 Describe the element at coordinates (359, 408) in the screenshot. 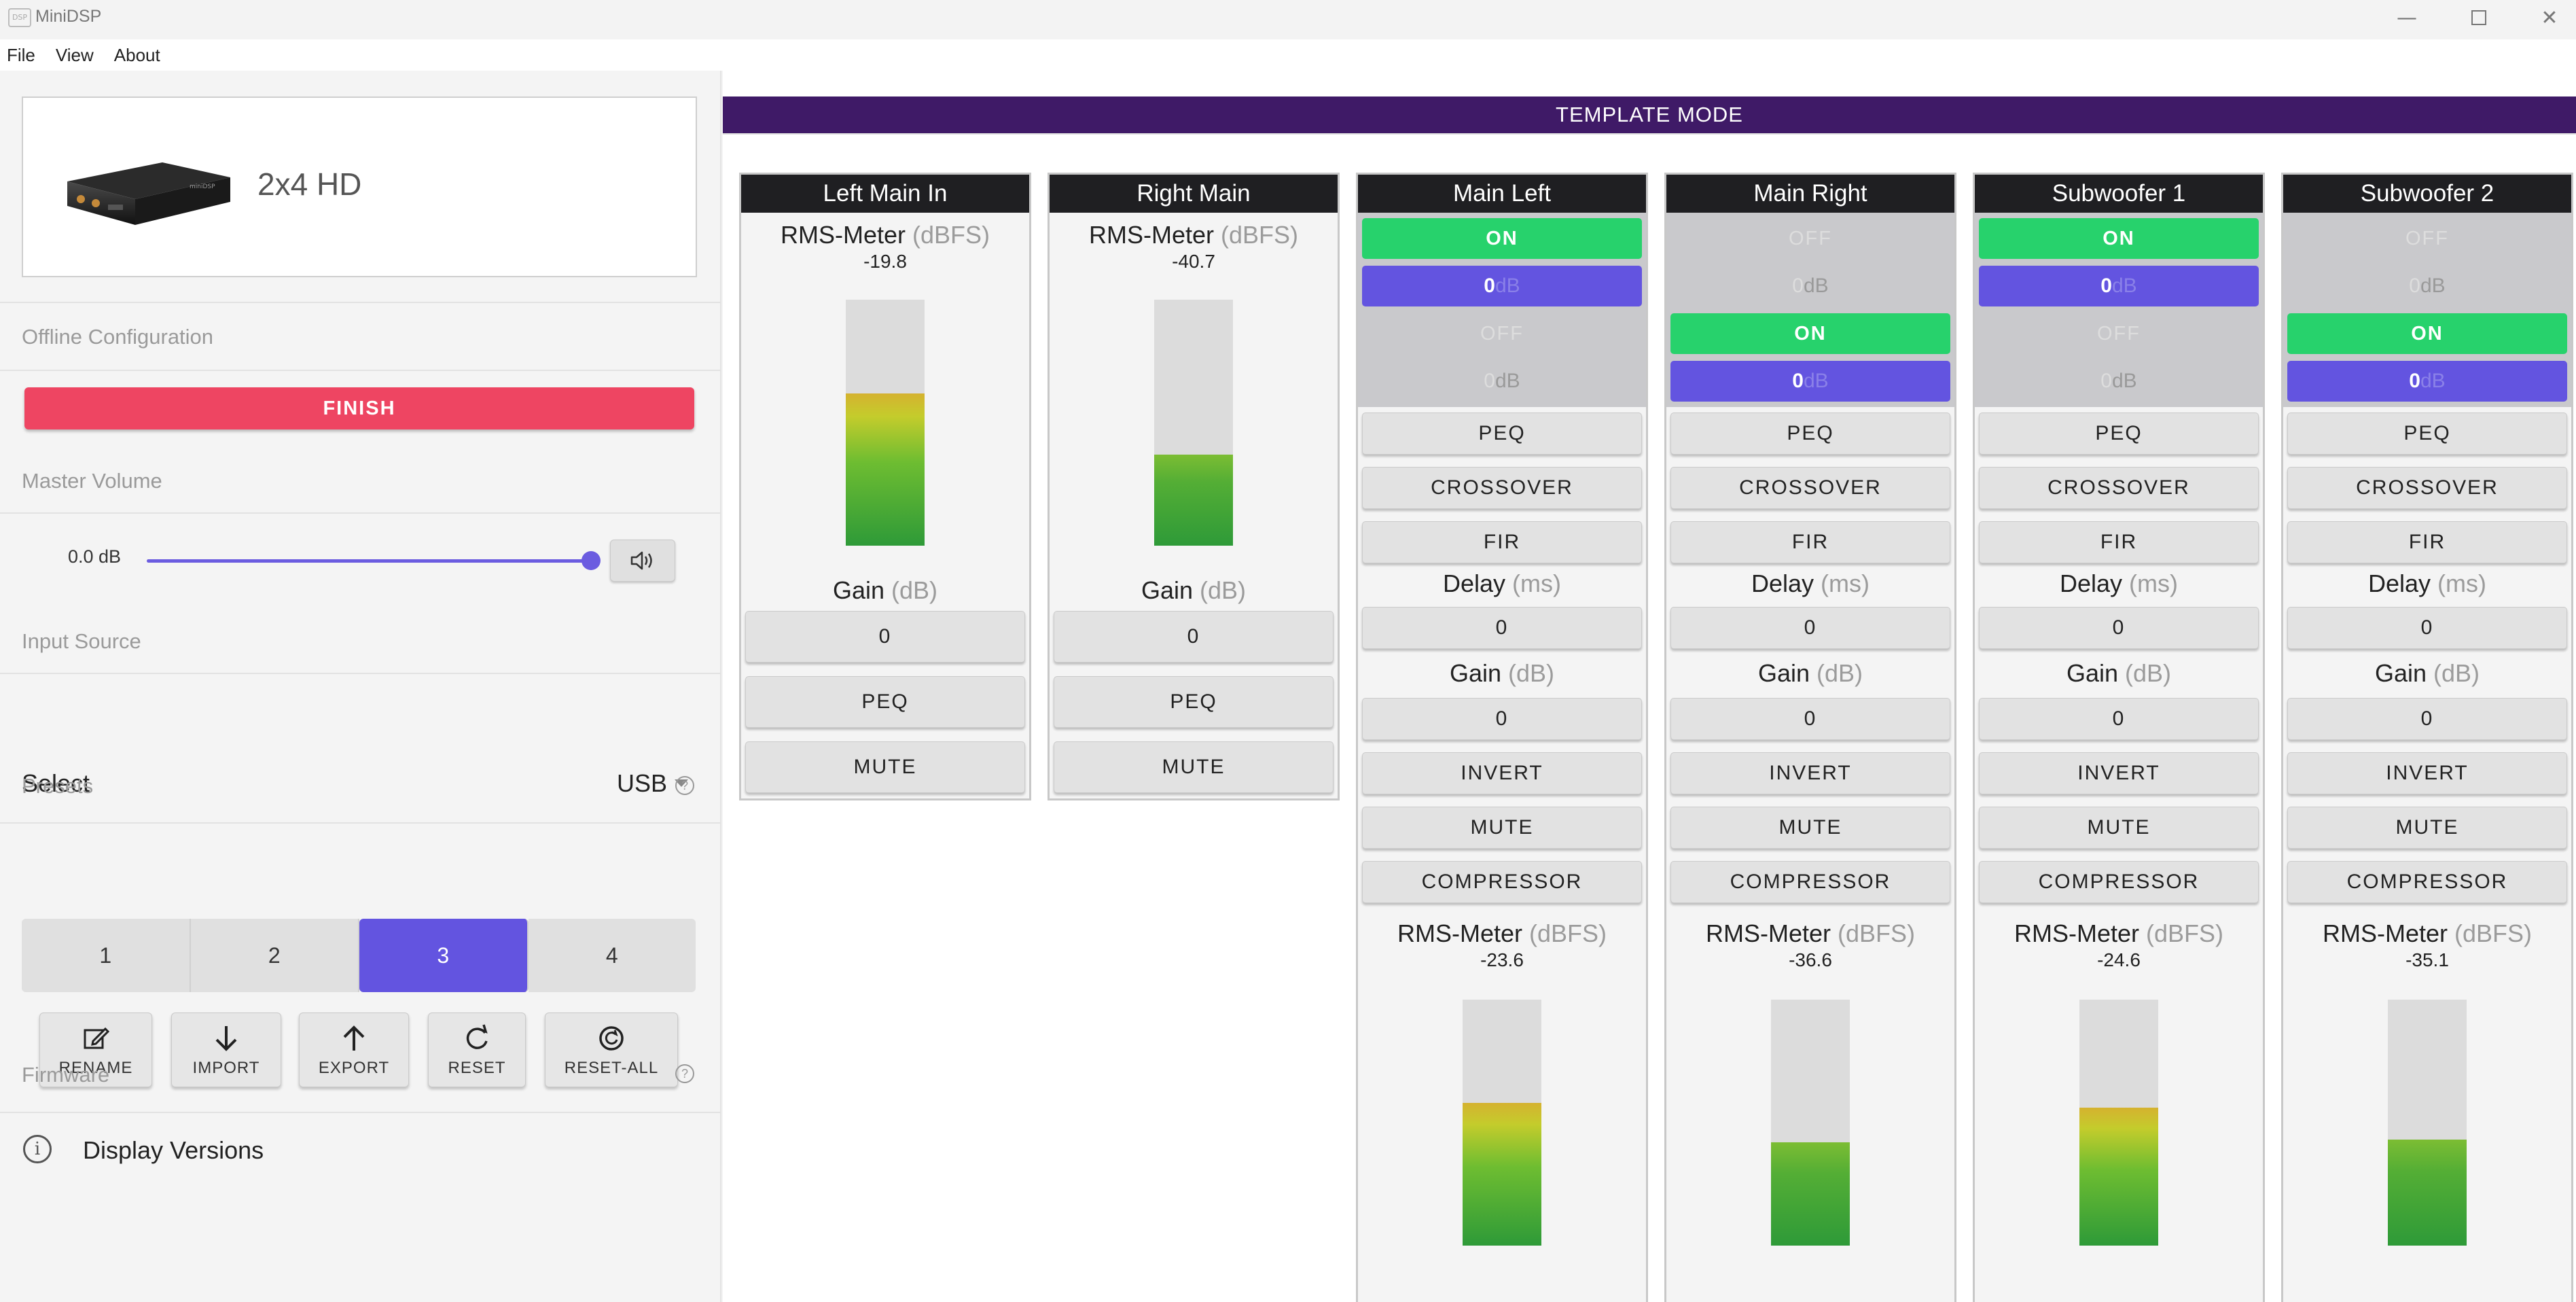

I see `finish-button: FINISH` at that location.